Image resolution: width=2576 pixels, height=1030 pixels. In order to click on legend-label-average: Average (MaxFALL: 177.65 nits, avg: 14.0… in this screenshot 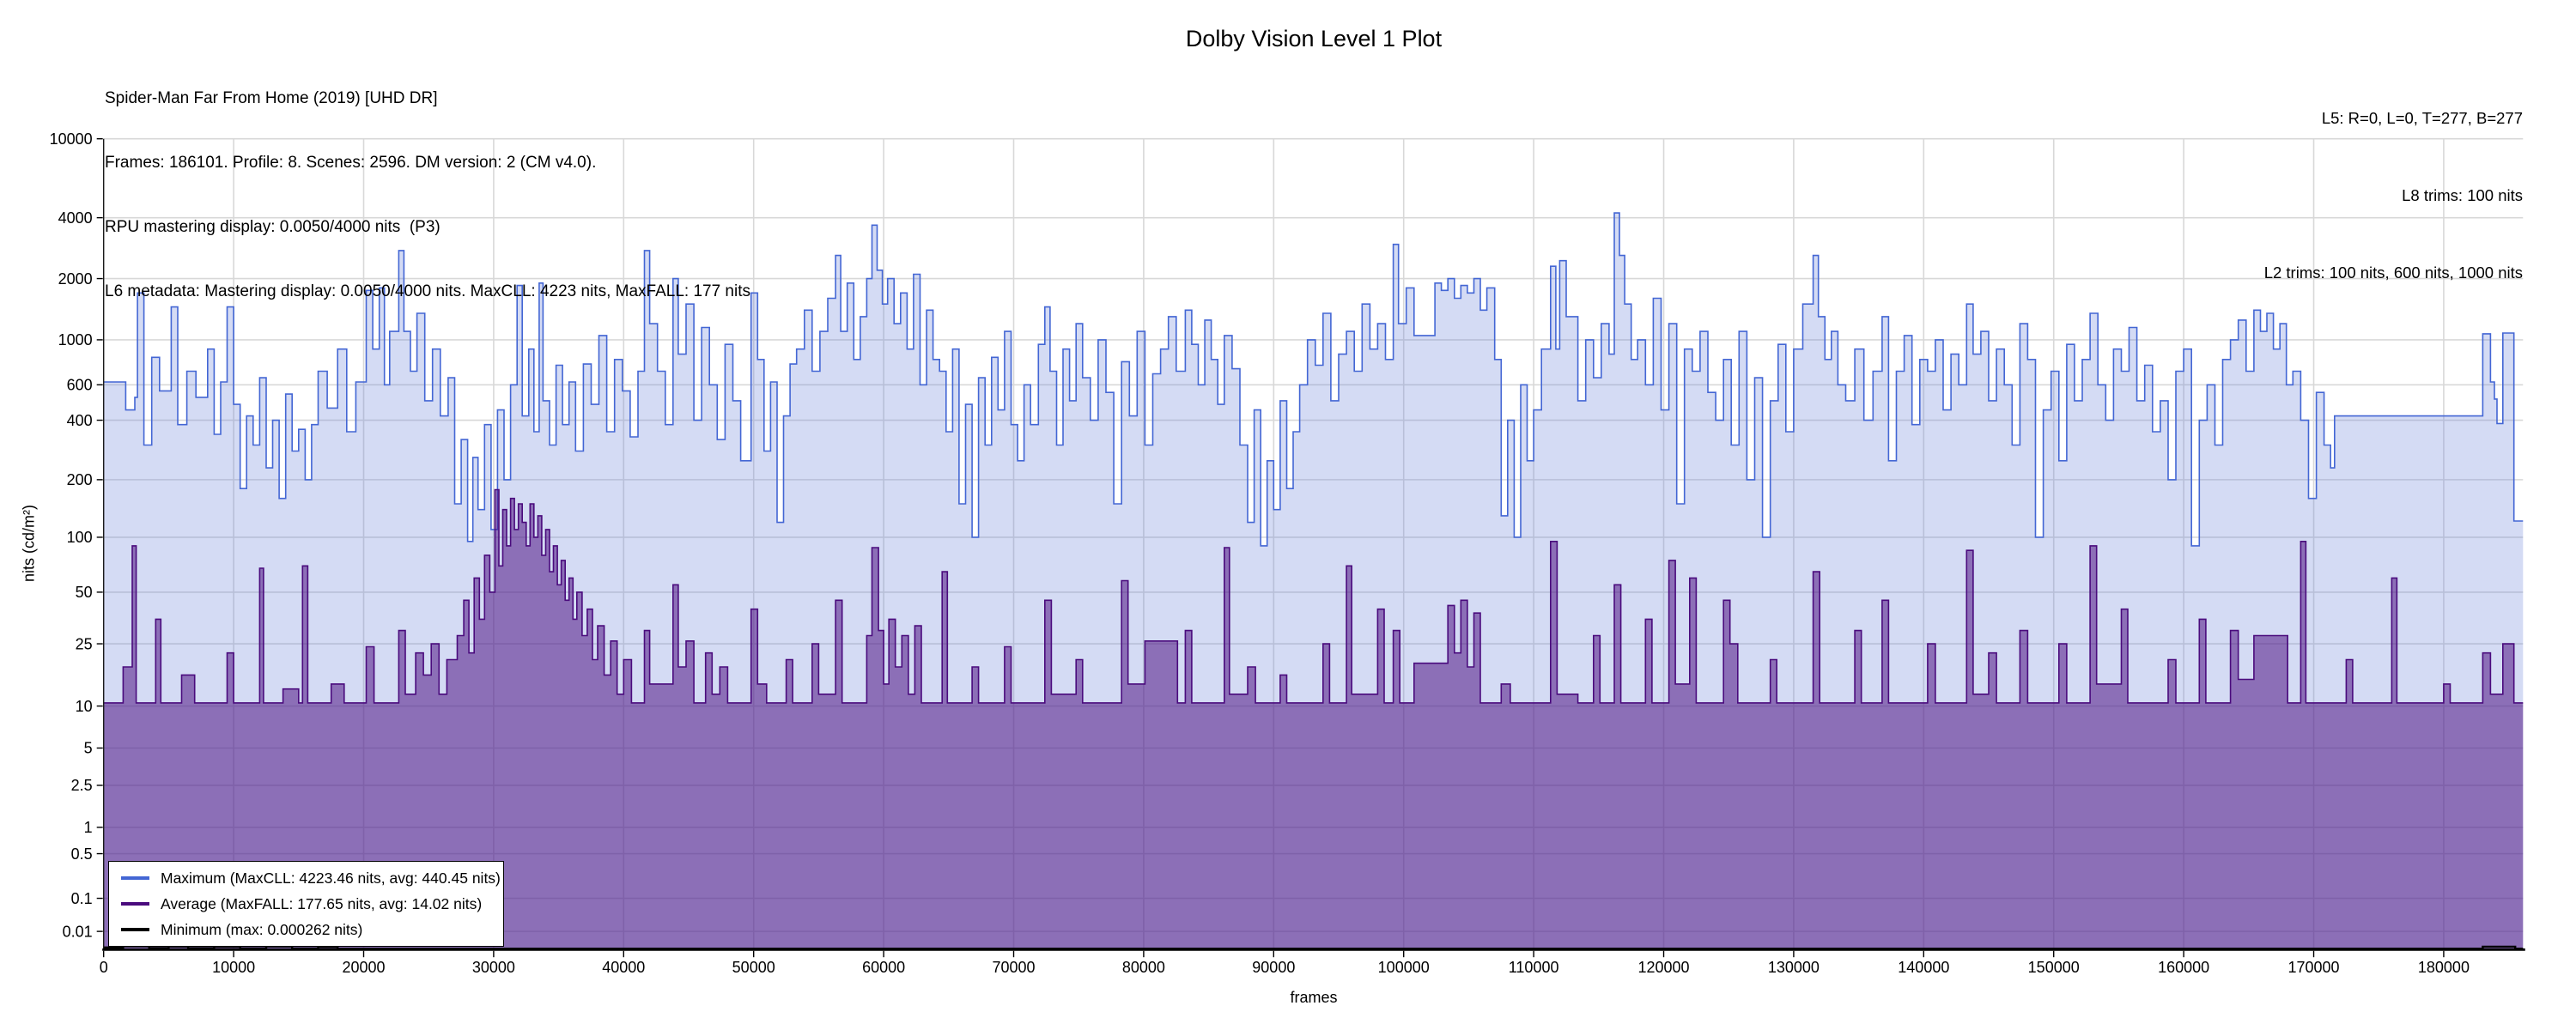, I will do `click(322, 903)`.